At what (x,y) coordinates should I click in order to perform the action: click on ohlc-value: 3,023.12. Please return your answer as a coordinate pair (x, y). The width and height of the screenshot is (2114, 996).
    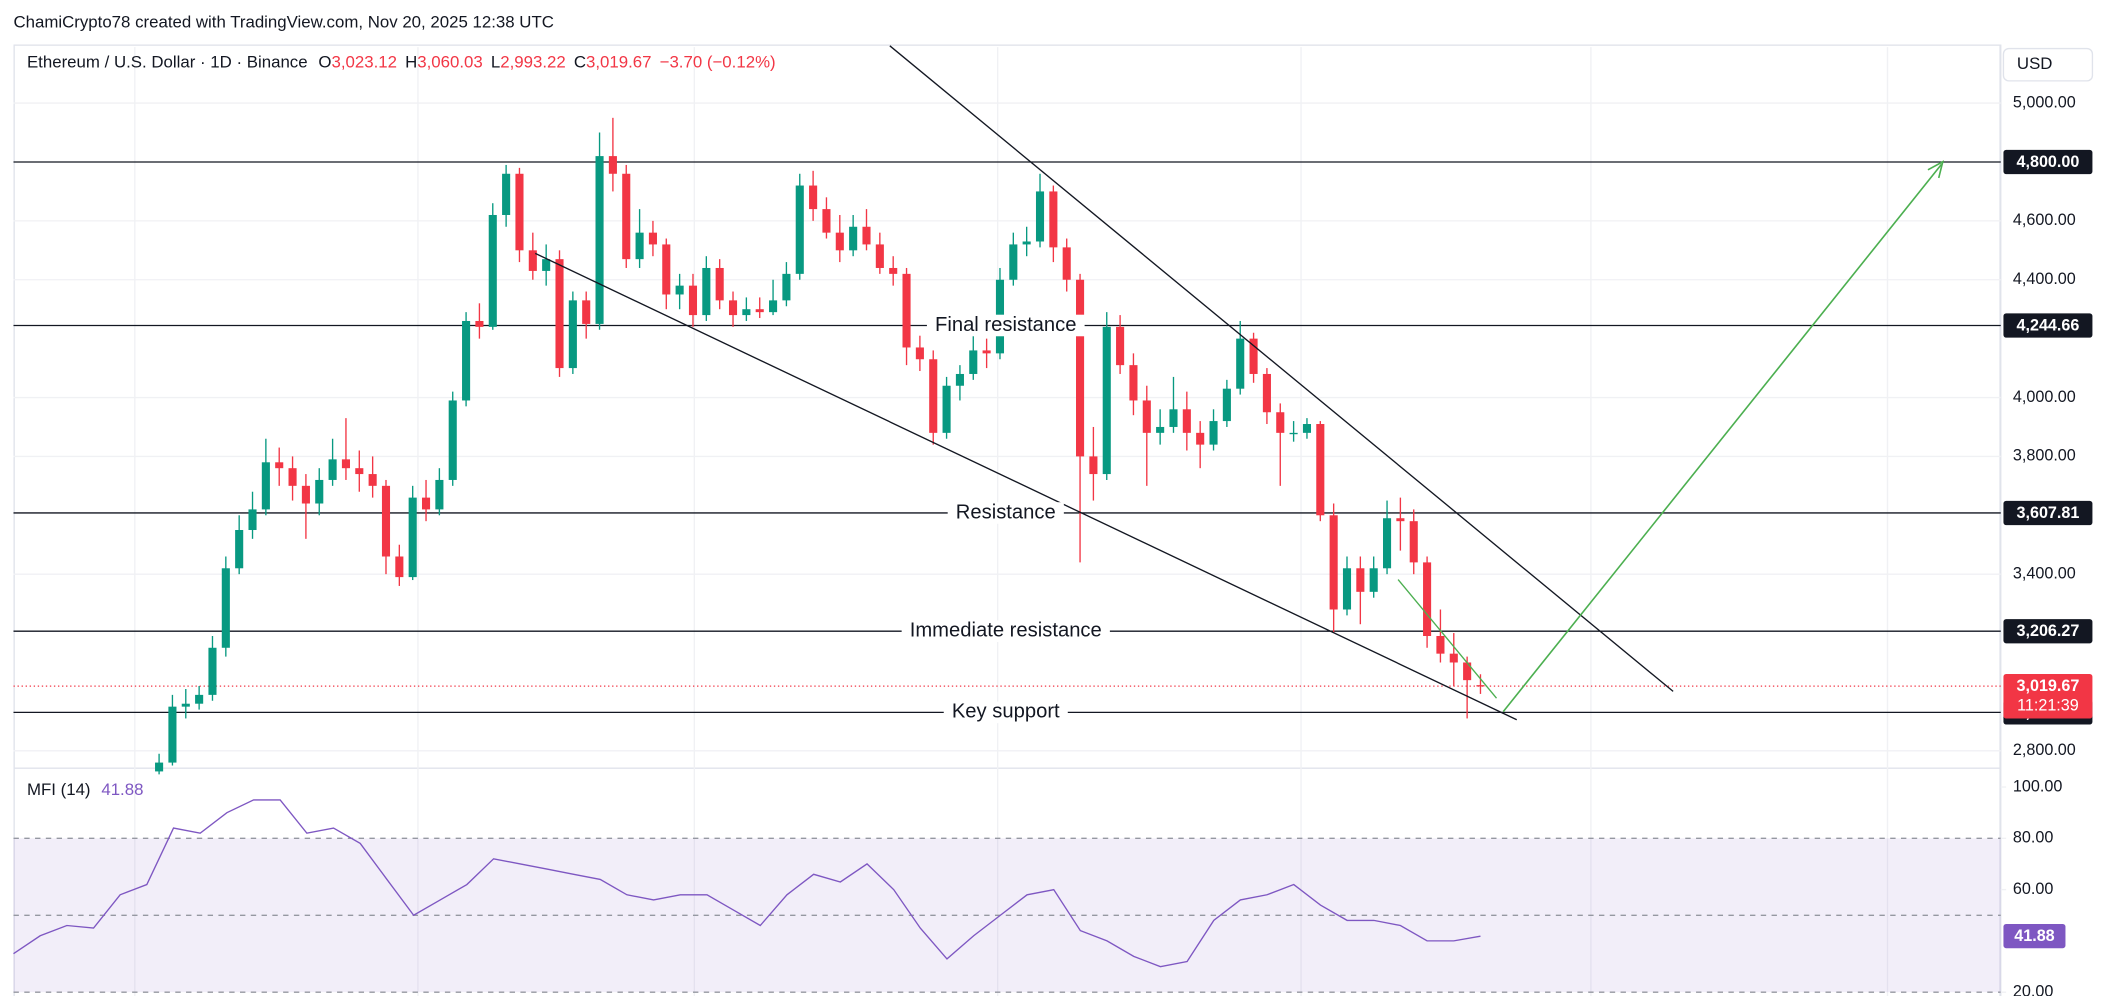
    Looking at the image, I should click on (364, 62).